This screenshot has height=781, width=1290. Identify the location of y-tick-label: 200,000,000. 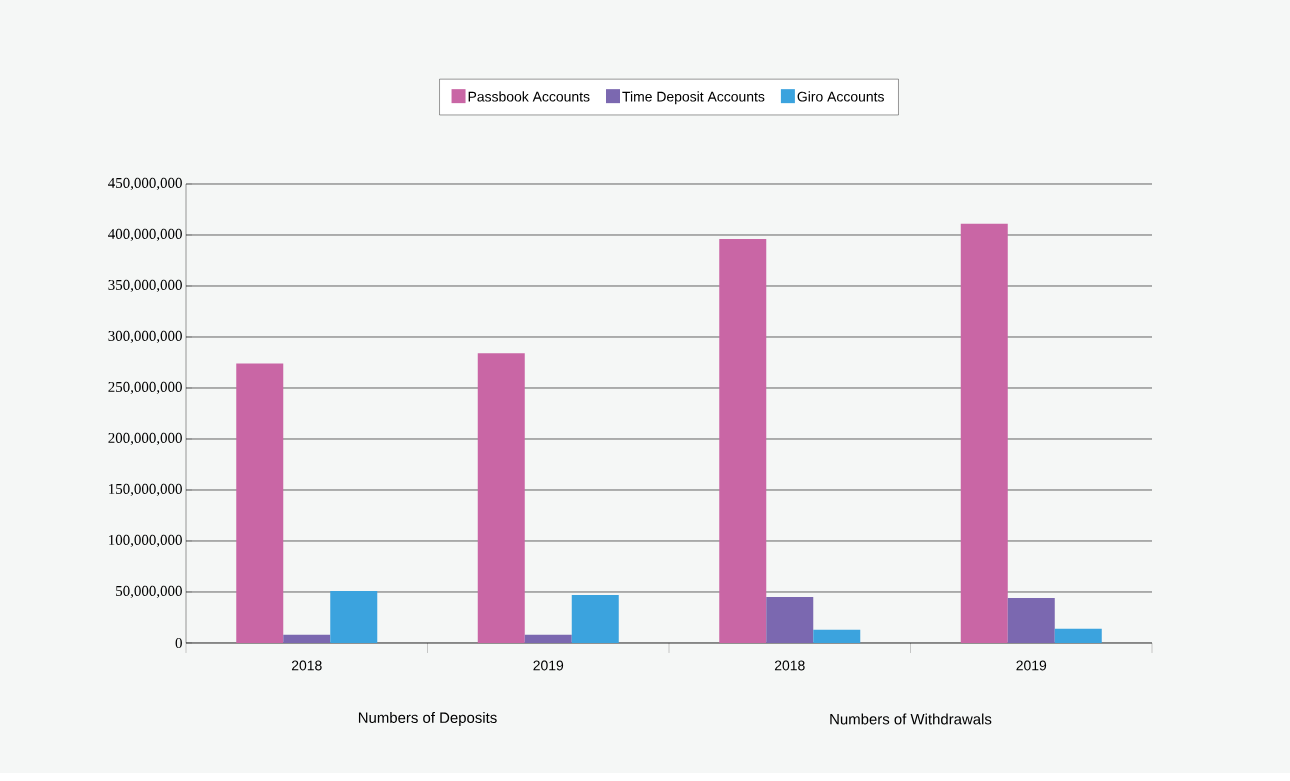
(145, 439).